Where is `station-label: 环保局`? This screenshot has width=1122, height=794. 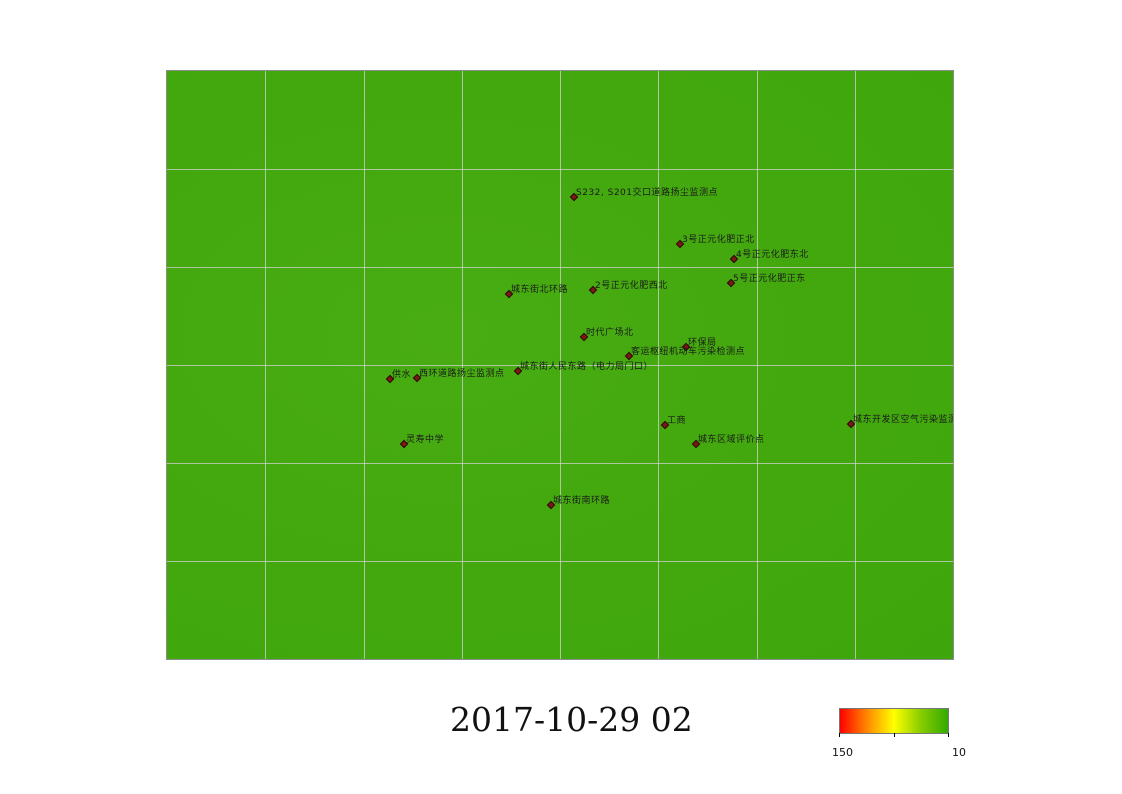
station-label: 环保局 is located at coordinates (702, 343).